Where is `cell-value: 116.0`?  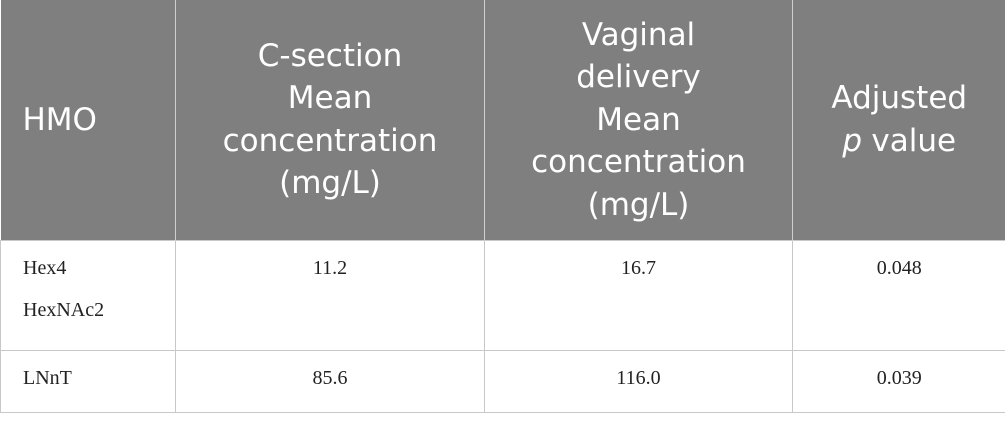 cell-value: 116.0 is located at coordinates (638, 377).